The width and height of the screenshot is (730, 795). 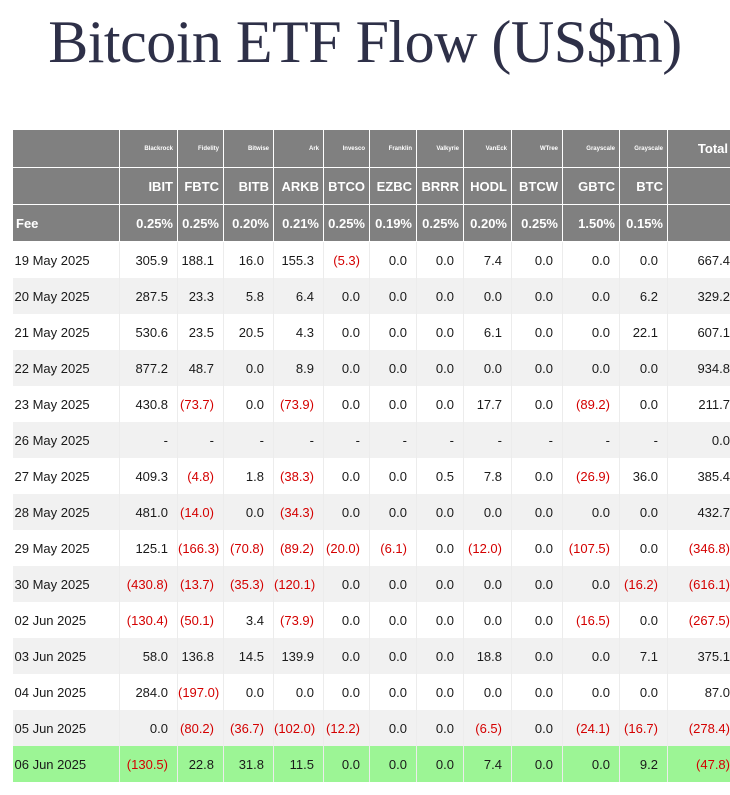 I want to click on flow-cell: 18.8, so click(x=487, y=656).